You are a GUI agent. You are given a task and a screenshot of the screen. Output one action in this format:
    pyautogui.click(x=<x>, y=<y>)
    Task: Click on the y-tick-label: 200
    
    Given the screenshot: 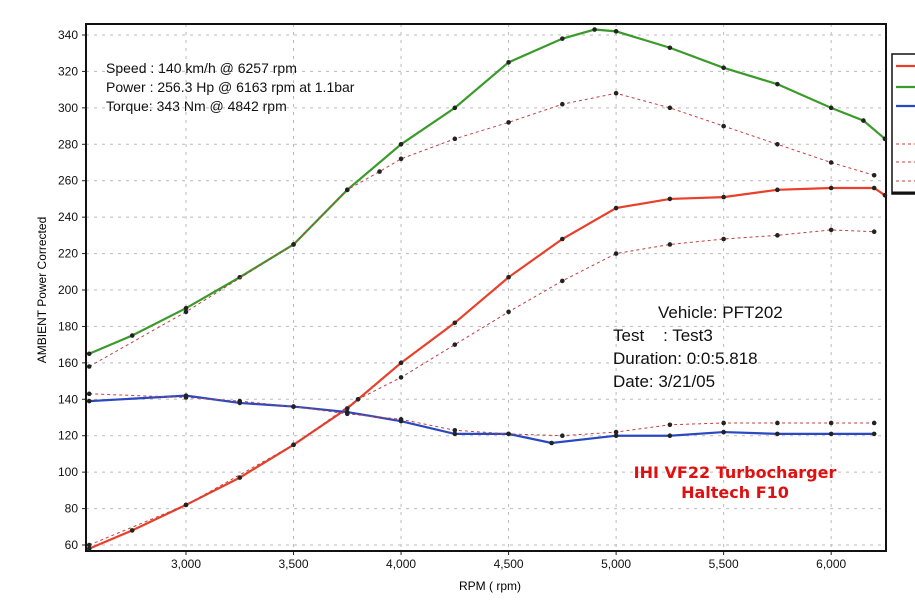 What is the action you would take?
    pyautogui.click(x=68, y=290)
    